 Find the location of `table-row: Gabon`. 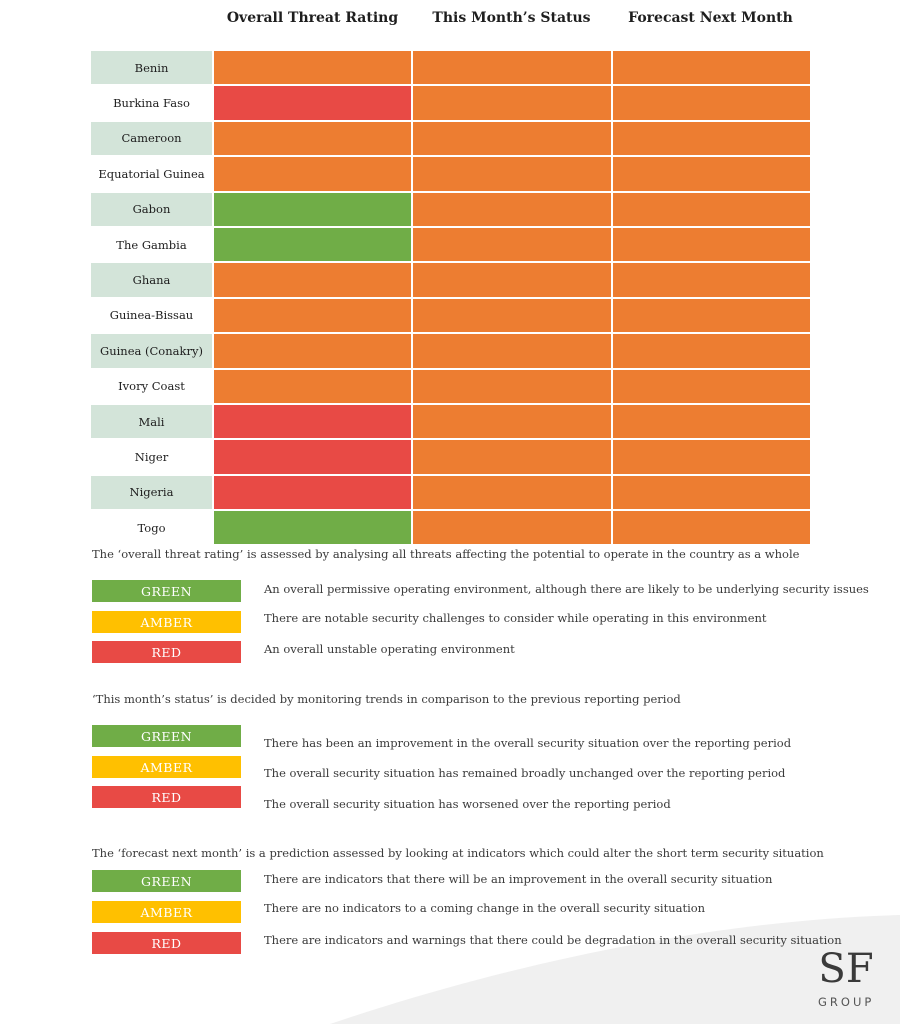

table-row: Gabon is located at coordinates (450, 210).